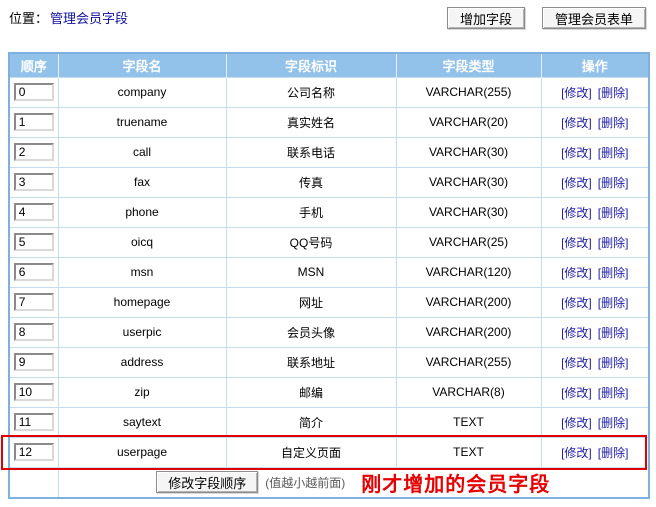  I want to click on field-name-cell: oicq, so click(142, 241).